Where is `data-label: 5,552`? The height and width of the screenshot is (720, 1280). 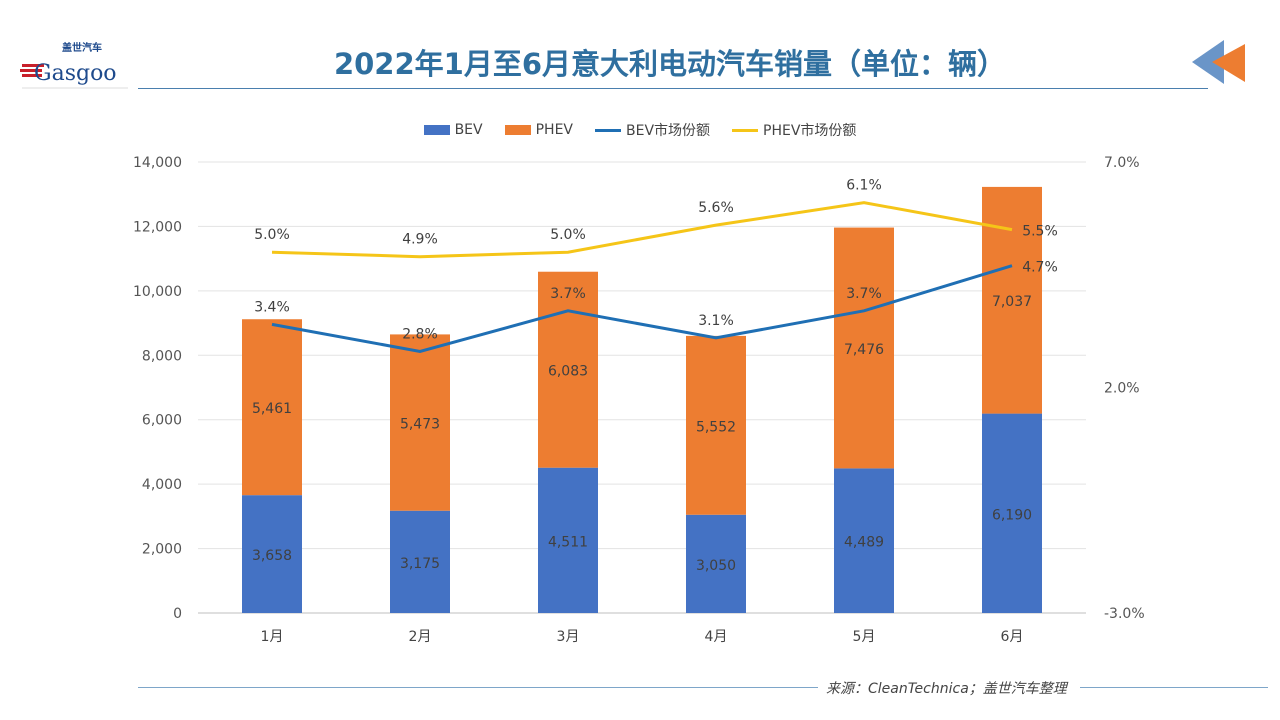 data-label: 5,552 is located at coordinates (716, 427).